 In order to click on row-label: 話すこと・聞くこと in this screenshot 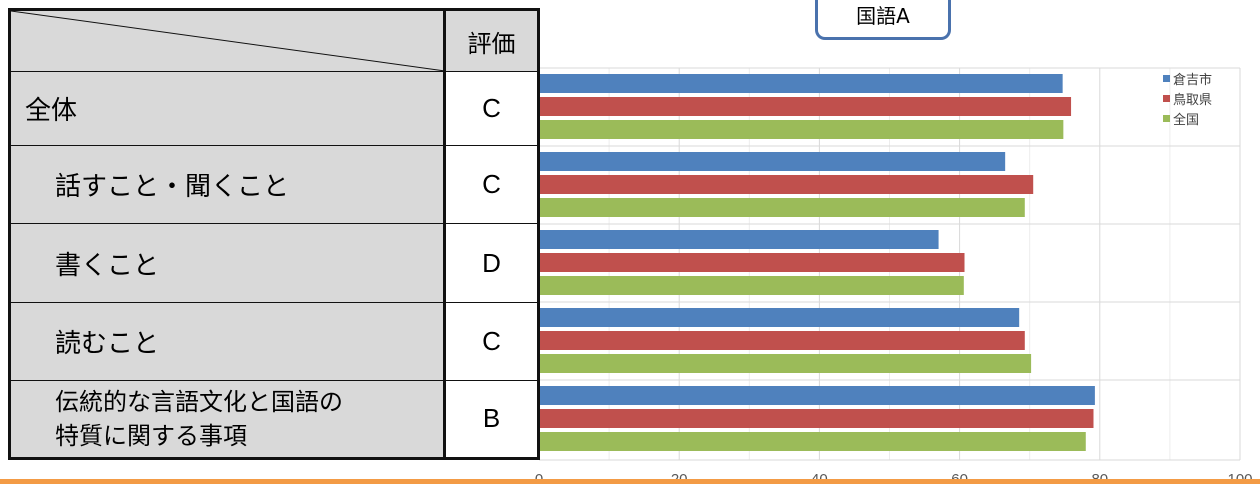, I will do `click(172, 187)`.